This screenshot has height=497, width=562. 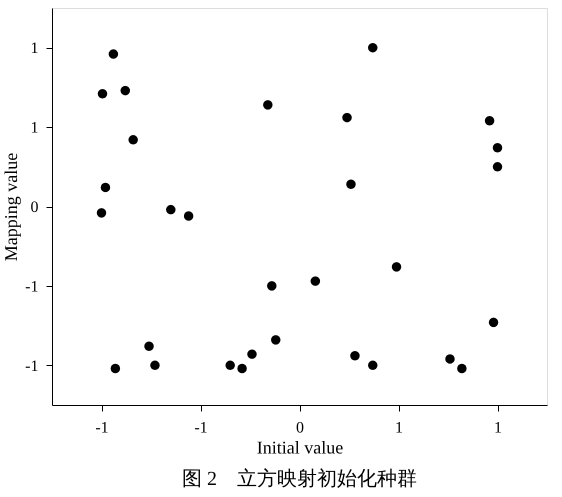 I want to click on x-tick-label: 0, so click(x=300, y=428).